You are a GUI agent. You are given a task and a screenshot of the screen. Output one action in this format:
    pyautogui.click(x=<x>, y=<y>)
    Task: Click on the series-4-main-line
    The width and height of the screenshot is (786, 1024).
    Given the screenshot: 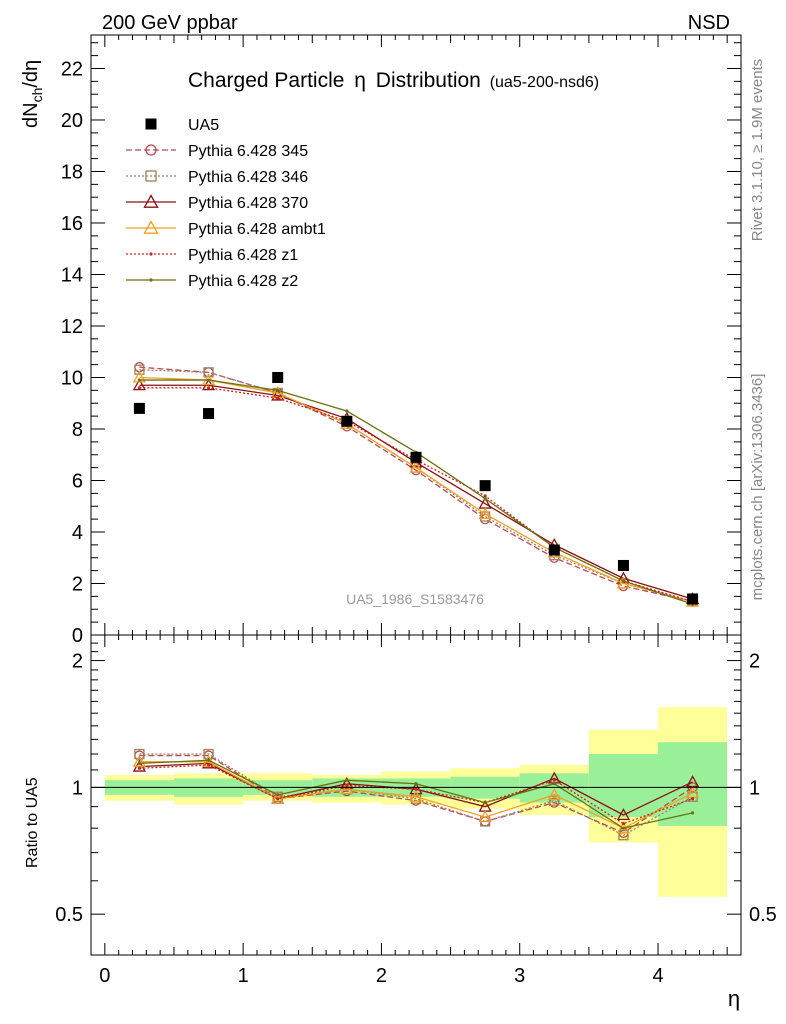 What is the action you would take?
    pyautogui.click(x=416, y=495)
    